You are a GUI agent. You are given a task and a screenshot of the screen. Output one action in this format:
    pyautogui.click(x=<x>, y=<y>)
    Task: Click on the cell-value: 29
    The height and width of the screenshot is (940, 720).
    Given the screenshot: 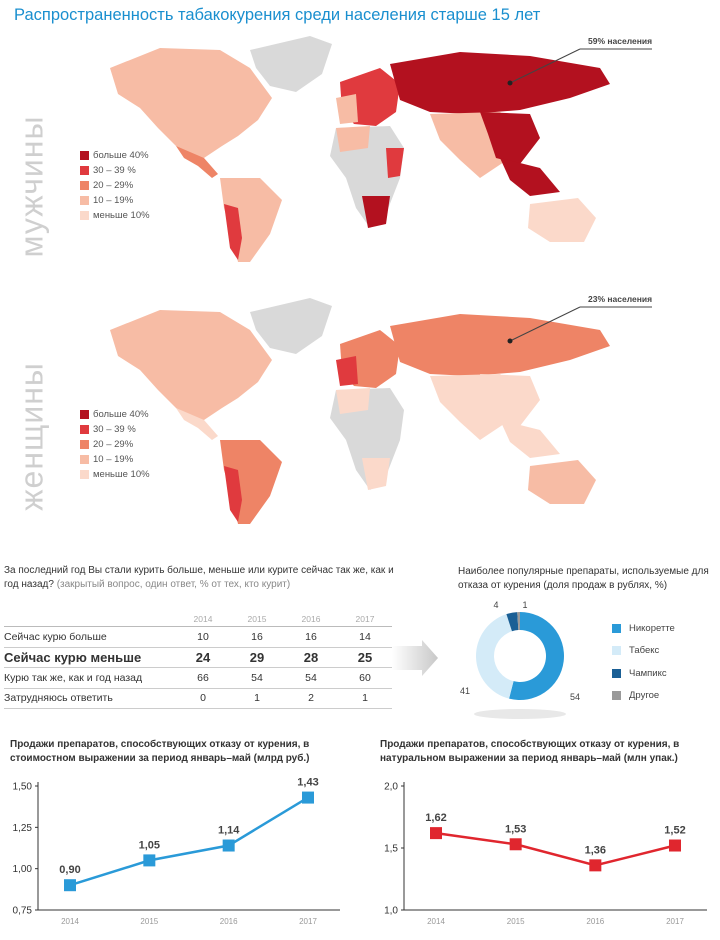 What is the action you would take?
    pyautogui.click(x=257, y=657)
    